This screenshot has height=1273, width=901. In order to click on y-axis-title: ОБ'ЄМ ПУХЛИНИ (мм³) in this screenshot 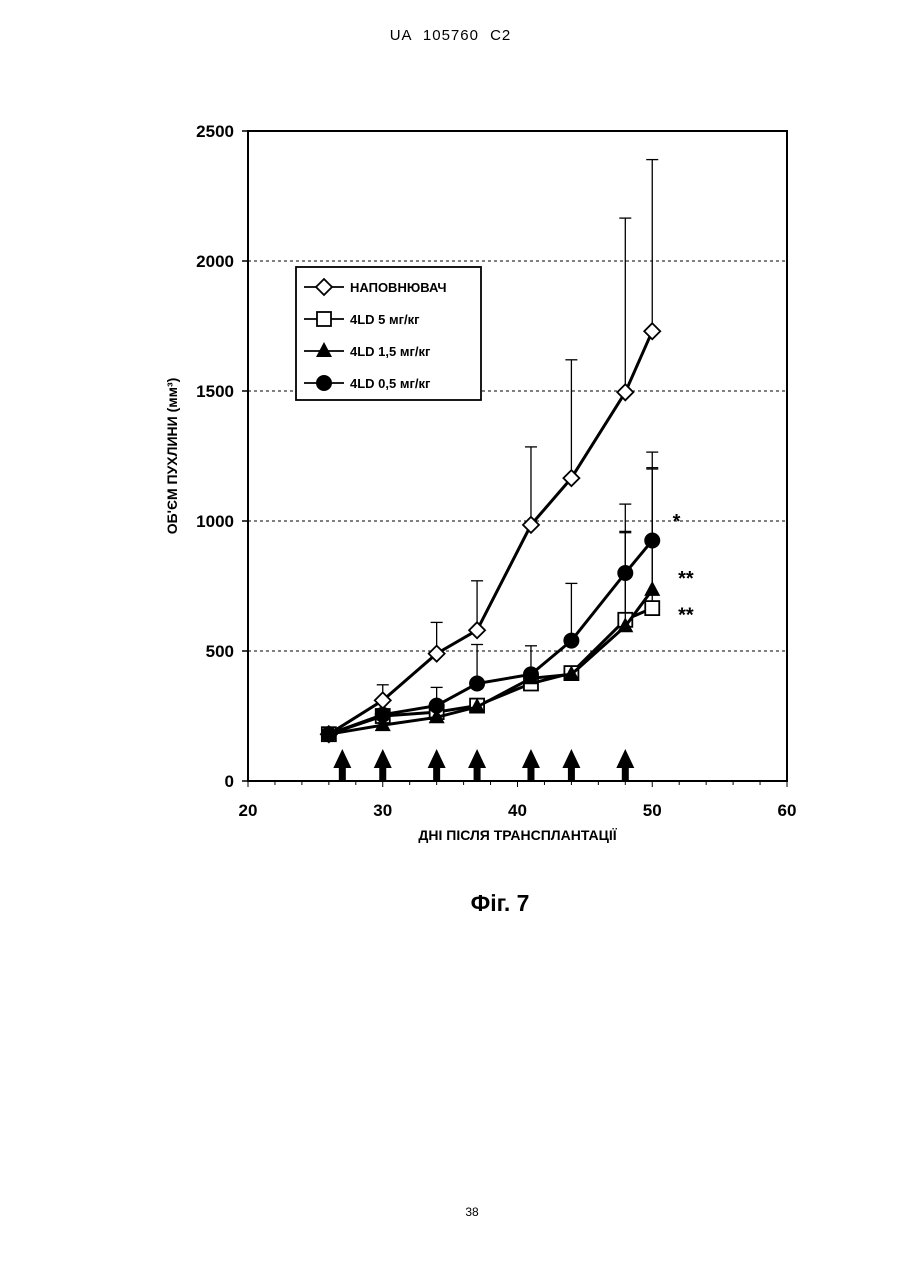, I will do `click(172, 456)`.